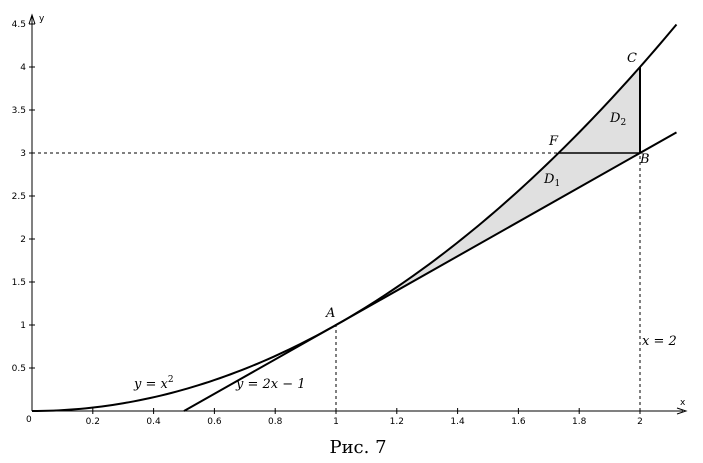 This screenshot has width=703, height=463. What do you see at coordinates (214, 422) in the screenshot?
I see `x-tick-label: 0.6` at bounding box center [214, 422].